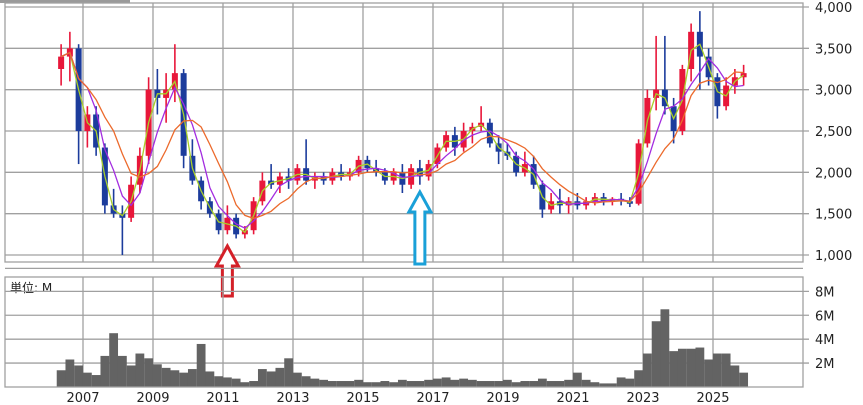  What do you see at coordinates (833, 173) in the screenshot?
I see `price-tick-label: 2,000` at bounding box center [833, 173].